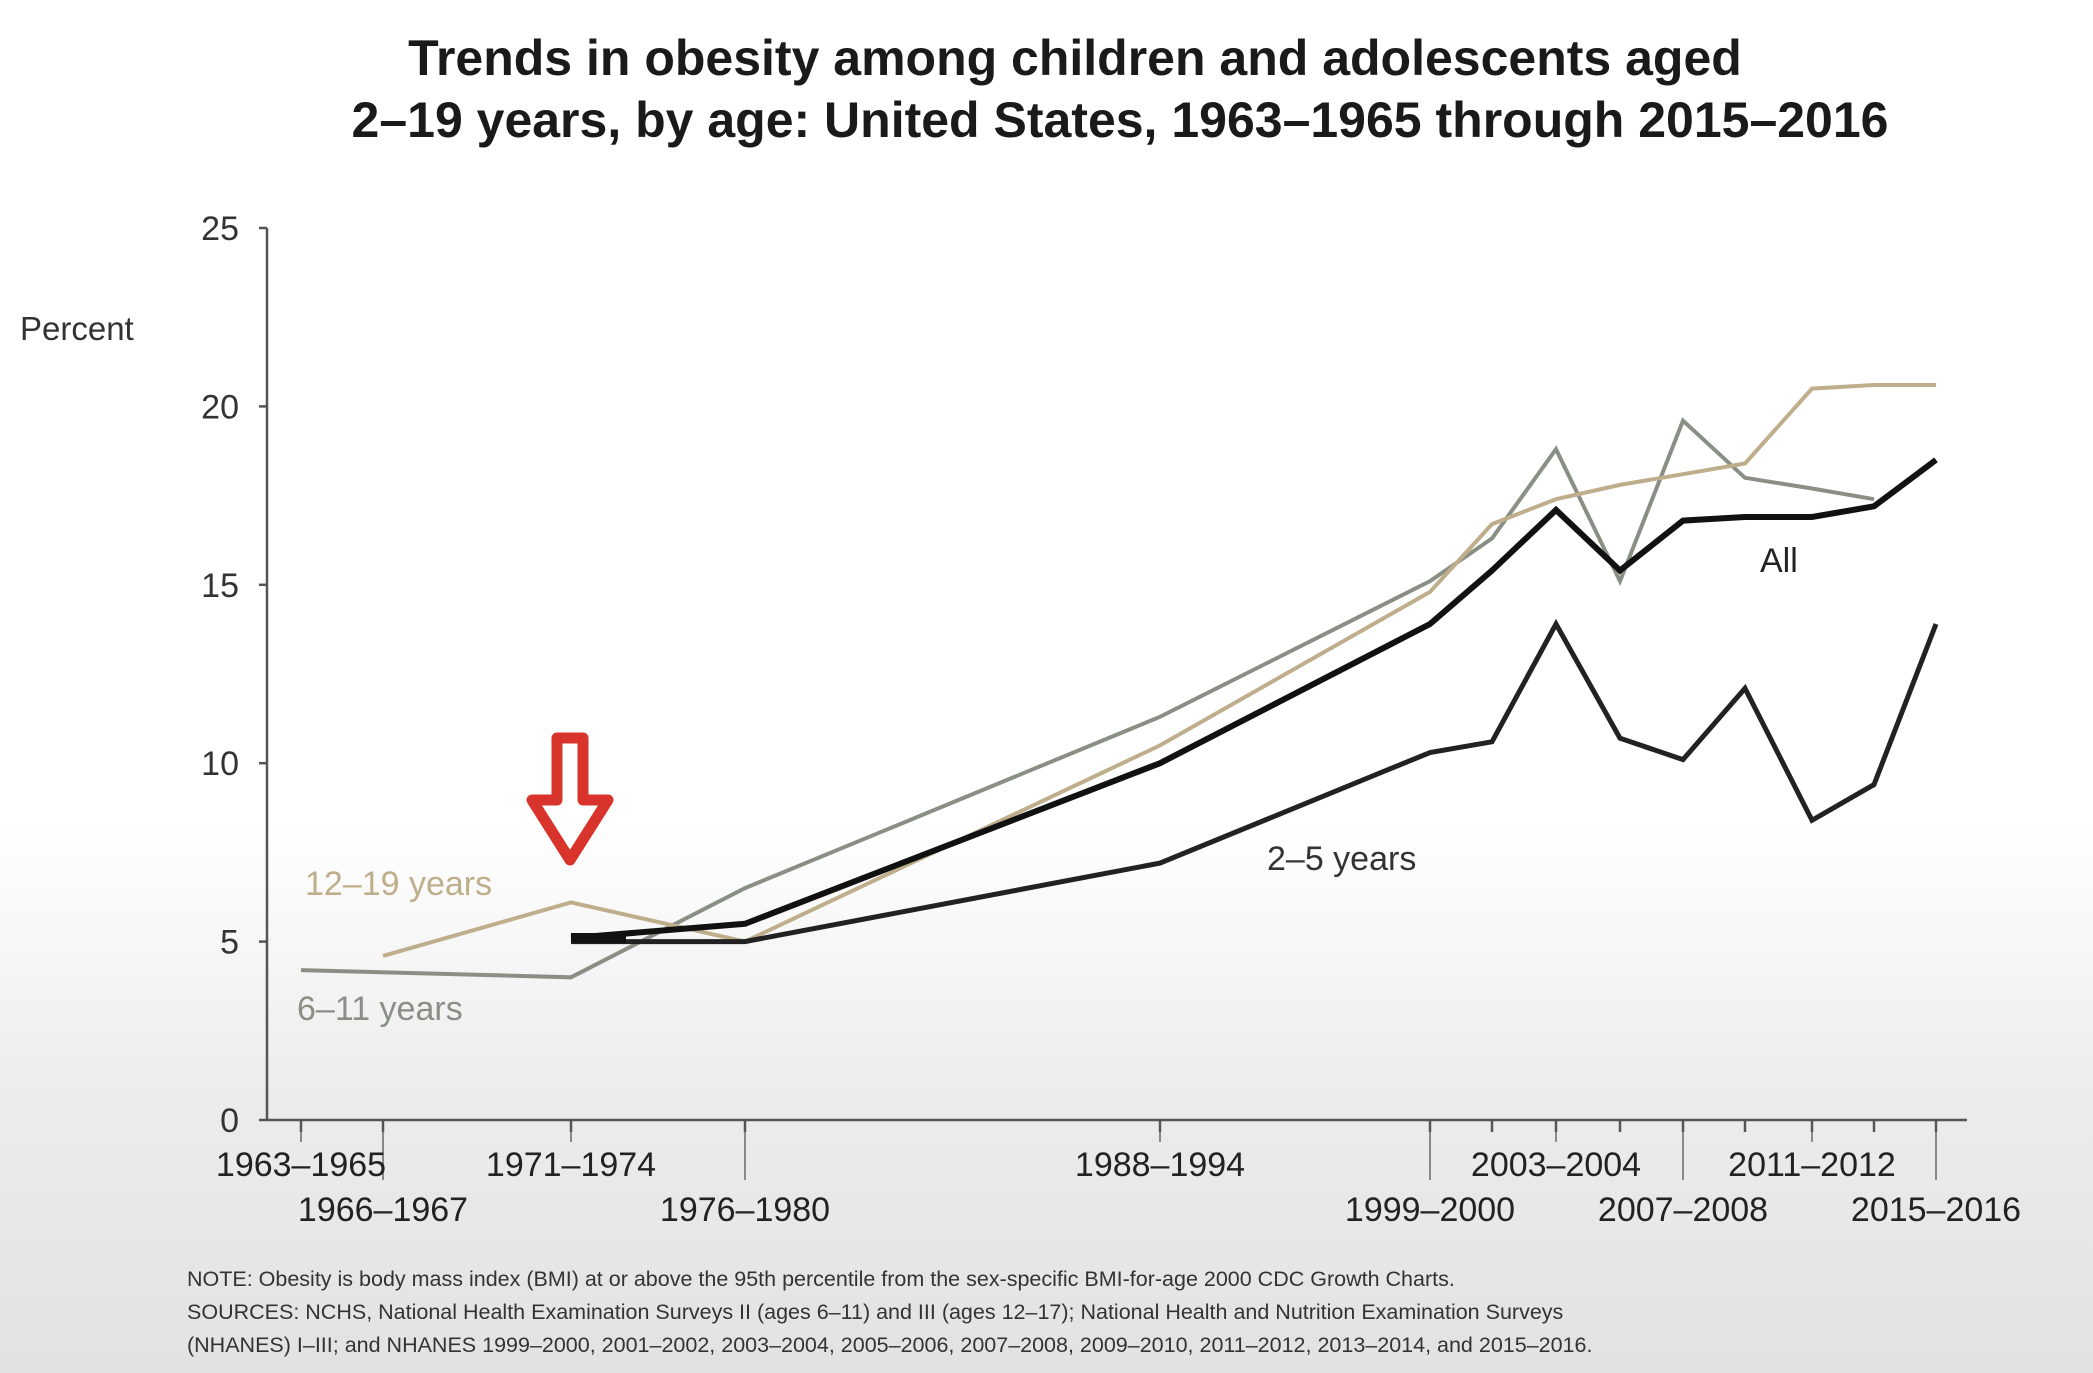 This screenshot has height=1373, width=2093. Describe the element at coordinates (229, 943) in the screenshot. I see `y-tick-label: 5` at that location.